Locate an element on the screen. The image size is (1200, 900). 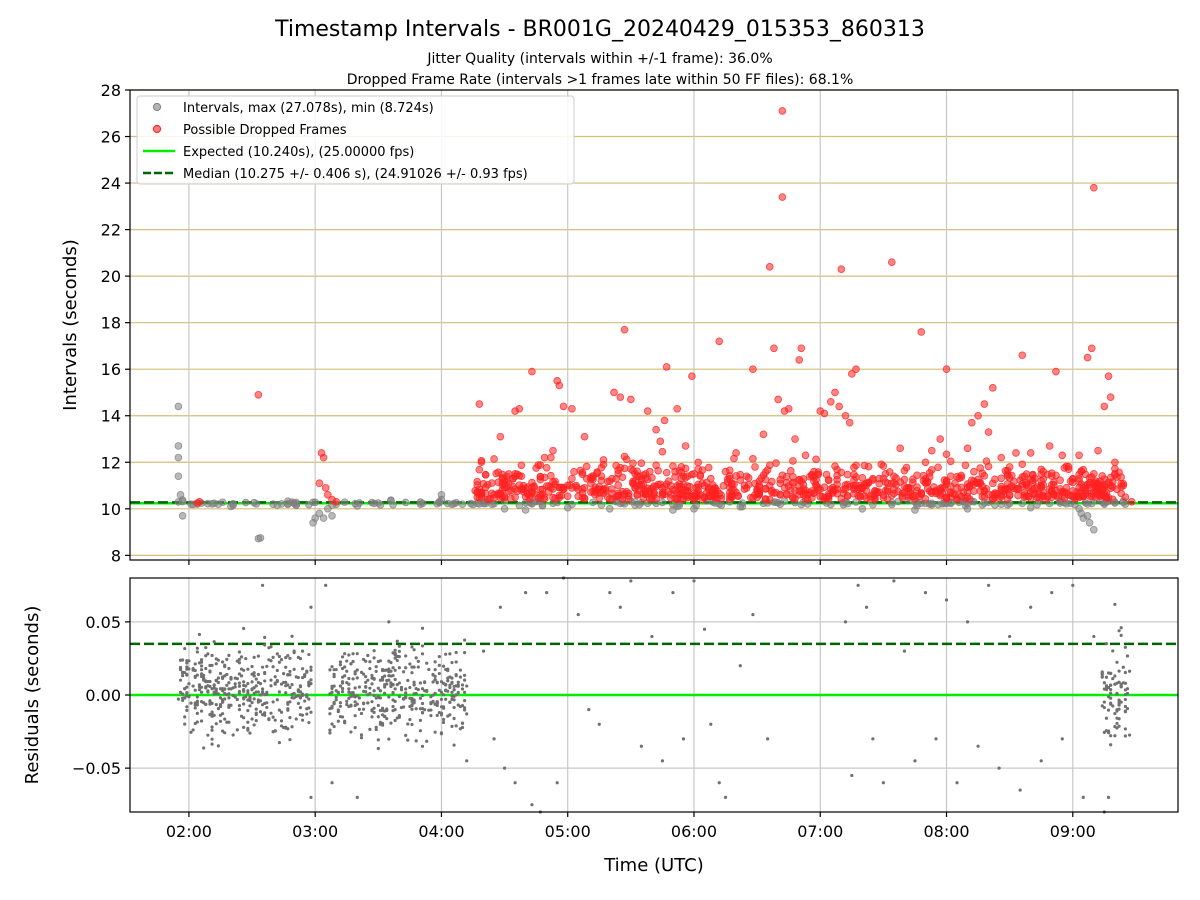
x-tick-label: 02:00 is located at coordinates (189, 831).